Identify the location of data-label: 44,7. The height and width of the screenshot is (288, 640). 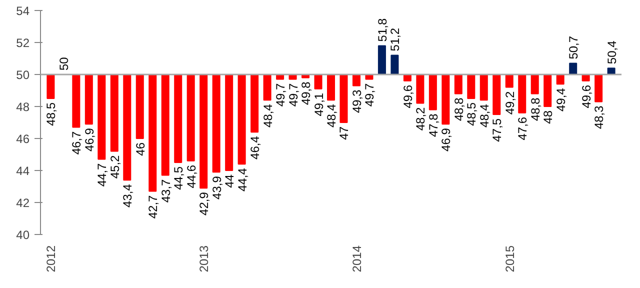
(102, 174).